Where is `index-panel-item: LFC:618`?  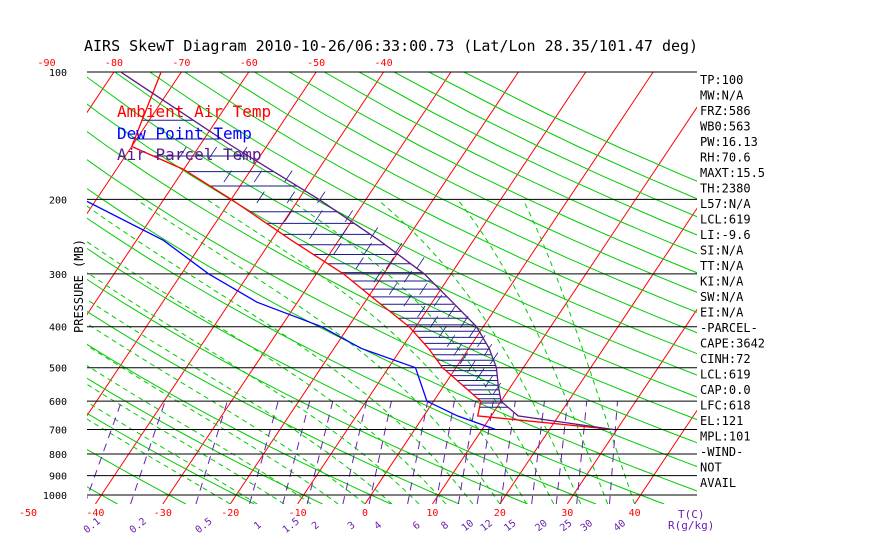
index-panel-item: LFC:618 is located at coordinates (725, 406).